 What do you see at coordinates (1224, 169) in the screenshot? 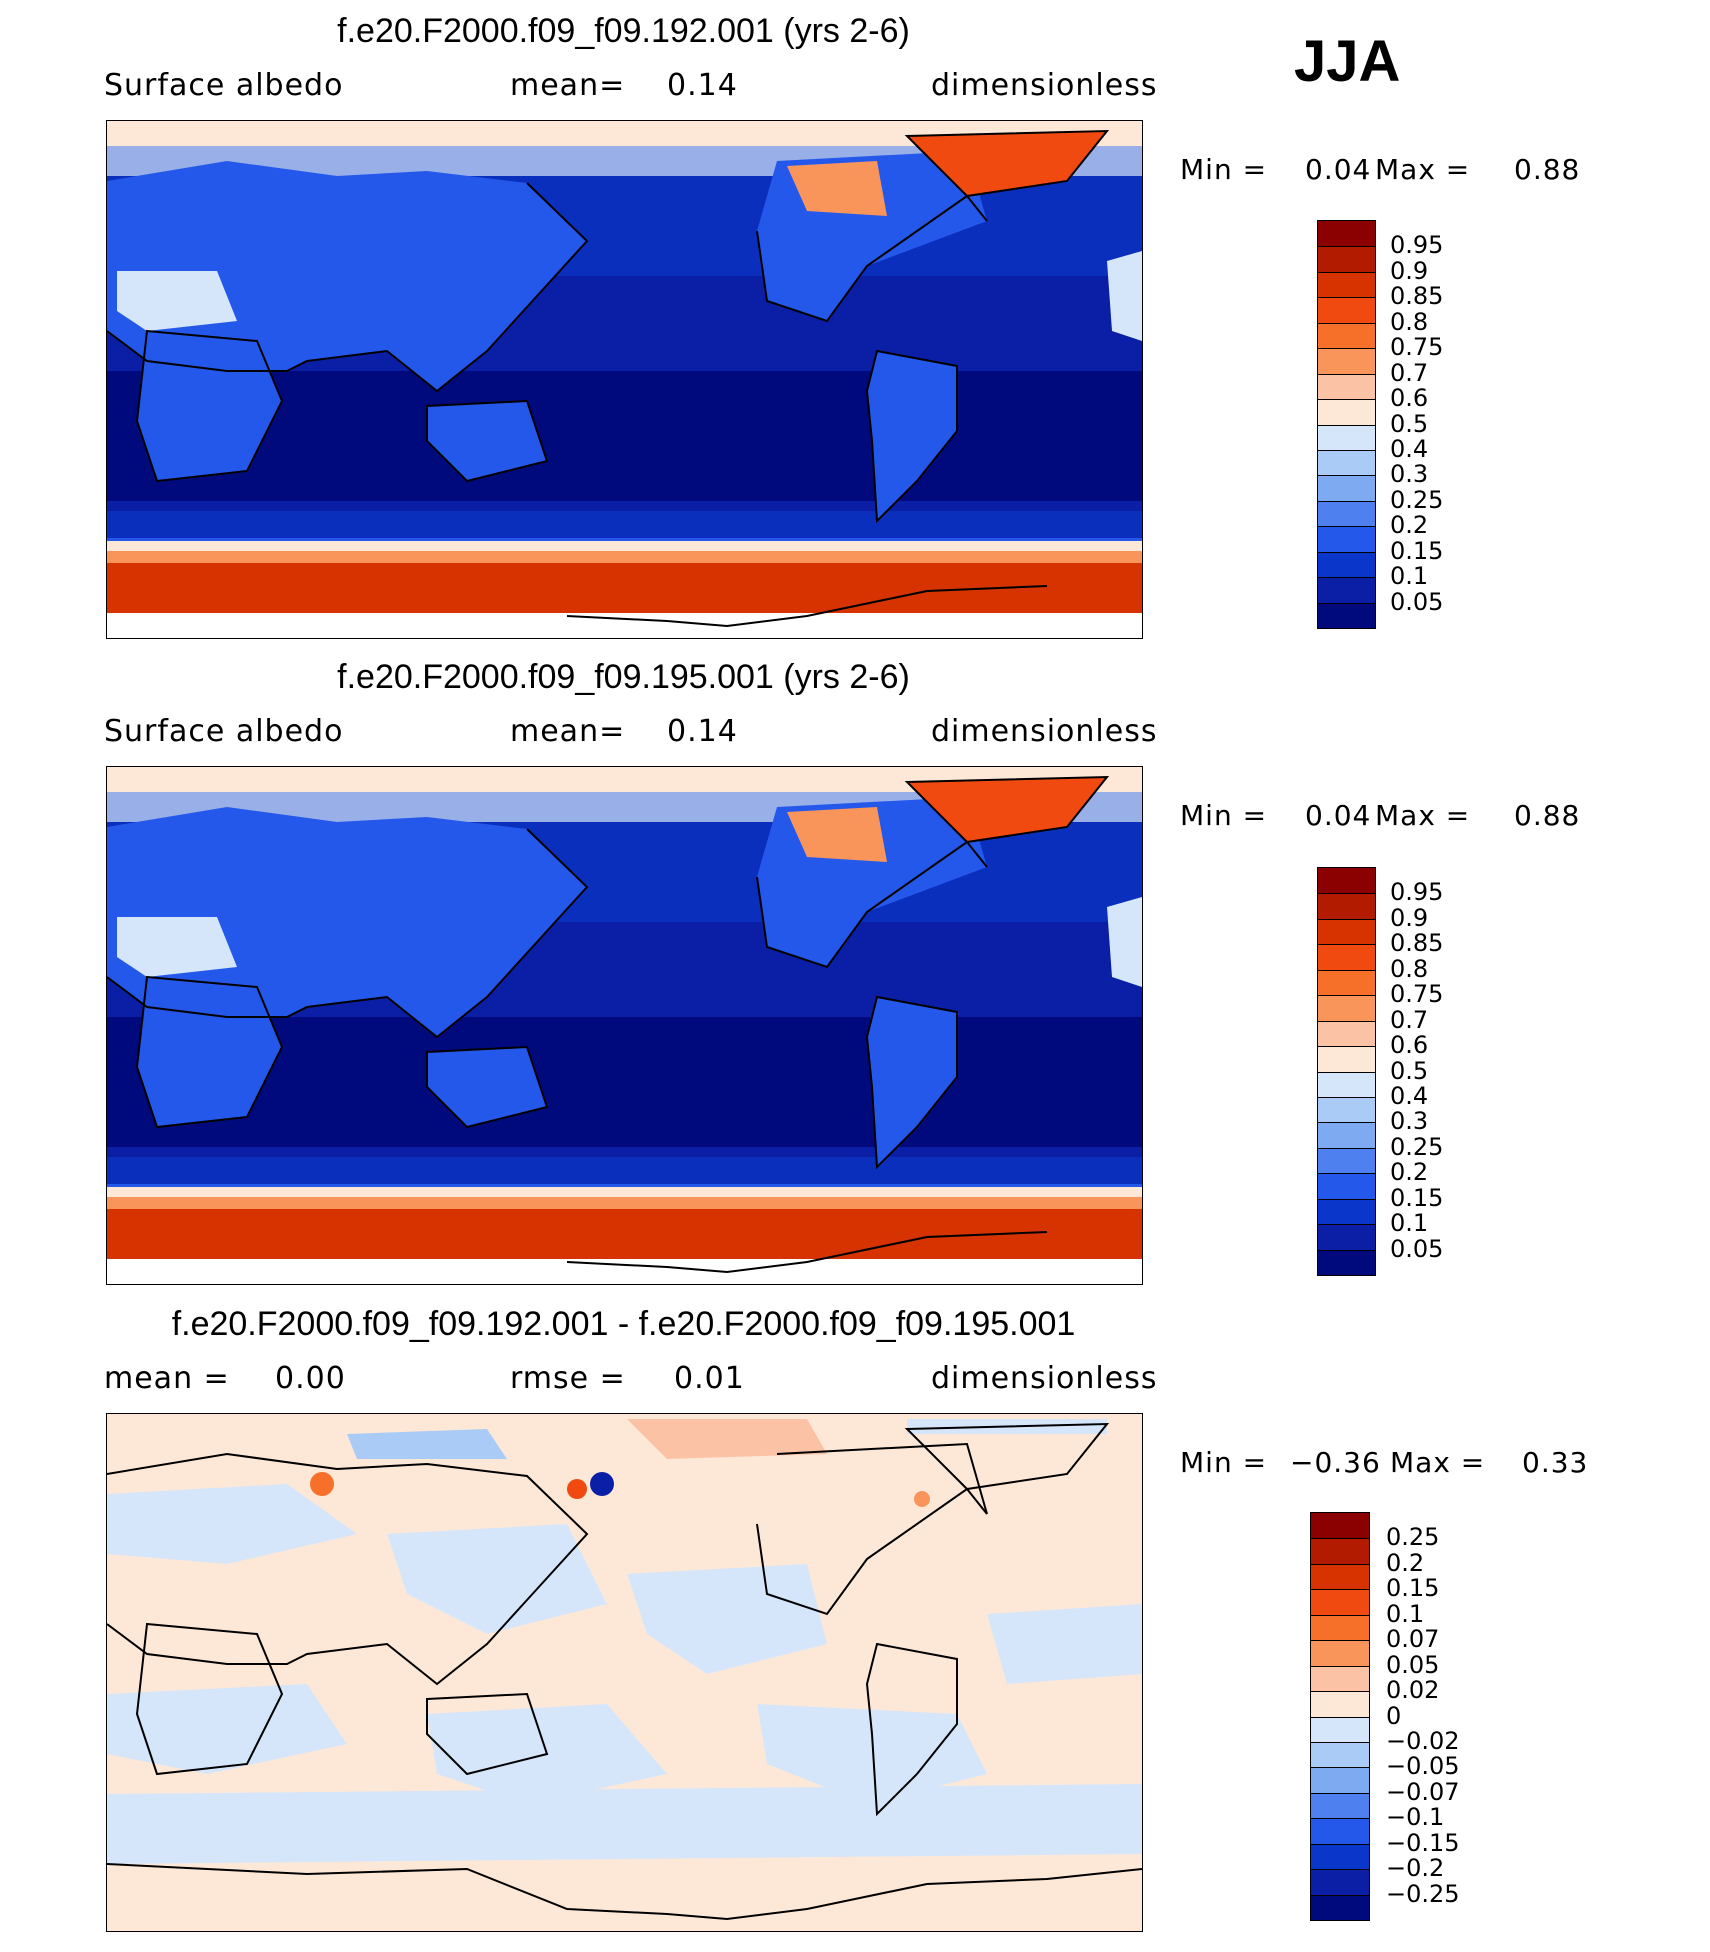
I see `panel1-min-label: Min =` at bounding box center [1224, 169].